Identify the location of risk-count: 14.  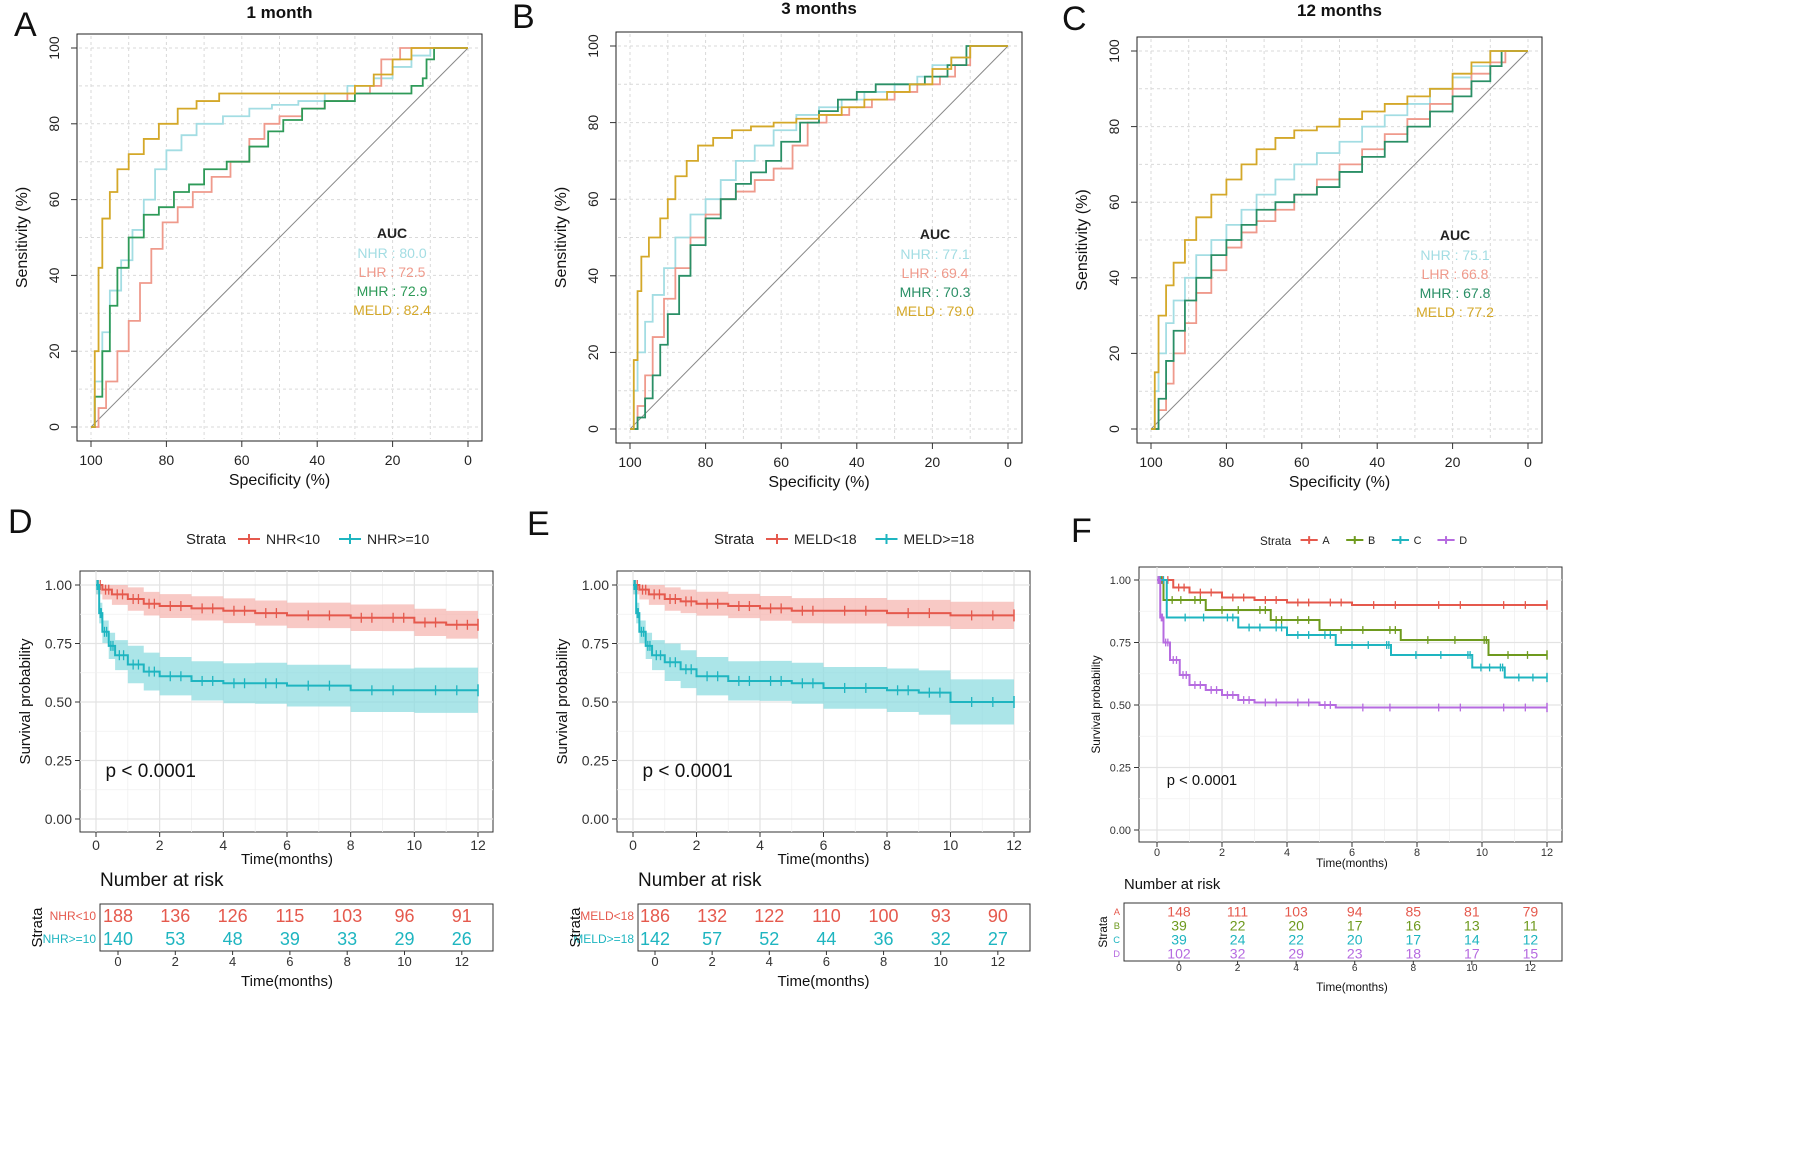
(1472, 940).